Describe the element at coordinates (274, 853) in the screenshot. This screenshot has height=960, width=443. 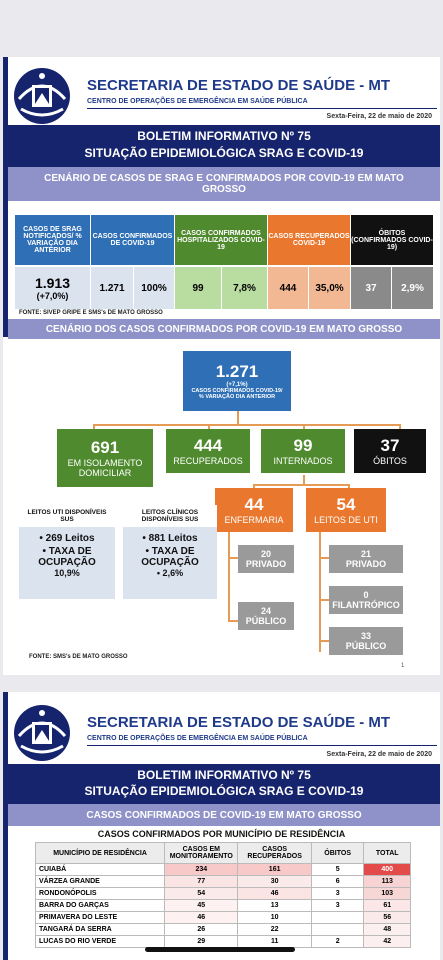
I see `col-recuperados: CASOS RECUPERADOS` at that location.